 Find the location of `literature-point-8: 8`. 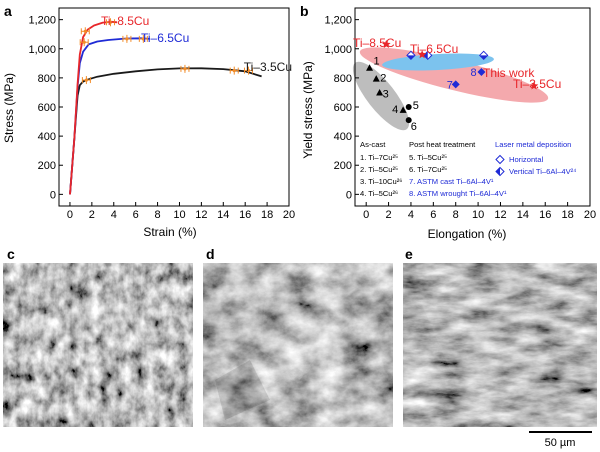

literature-point-8: 8 is located at coordinates (478, 73).